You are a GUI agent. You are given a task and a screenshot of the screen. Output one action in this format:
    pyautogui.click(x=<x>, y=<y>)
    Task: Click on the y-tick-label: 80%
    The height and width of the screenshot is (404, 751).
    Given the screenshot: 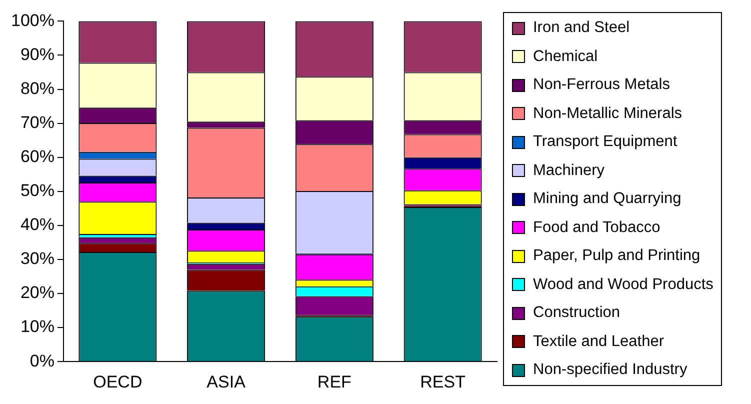 What is the action you would take?
    pyautogui.click(x=37, y=88)
    